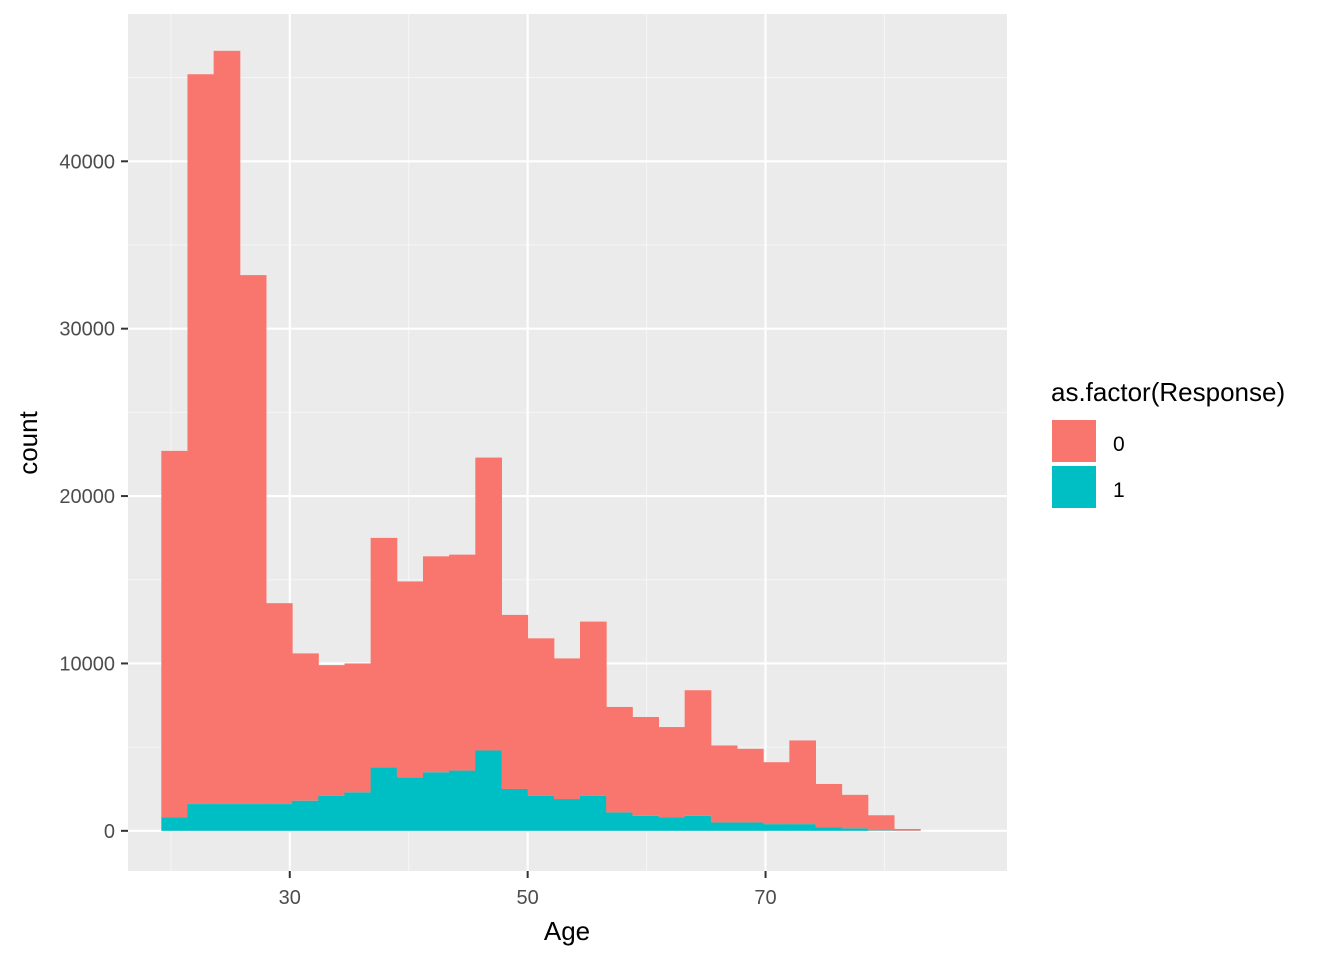  I want to click on x-tick-label: 30, so click(290, 898).